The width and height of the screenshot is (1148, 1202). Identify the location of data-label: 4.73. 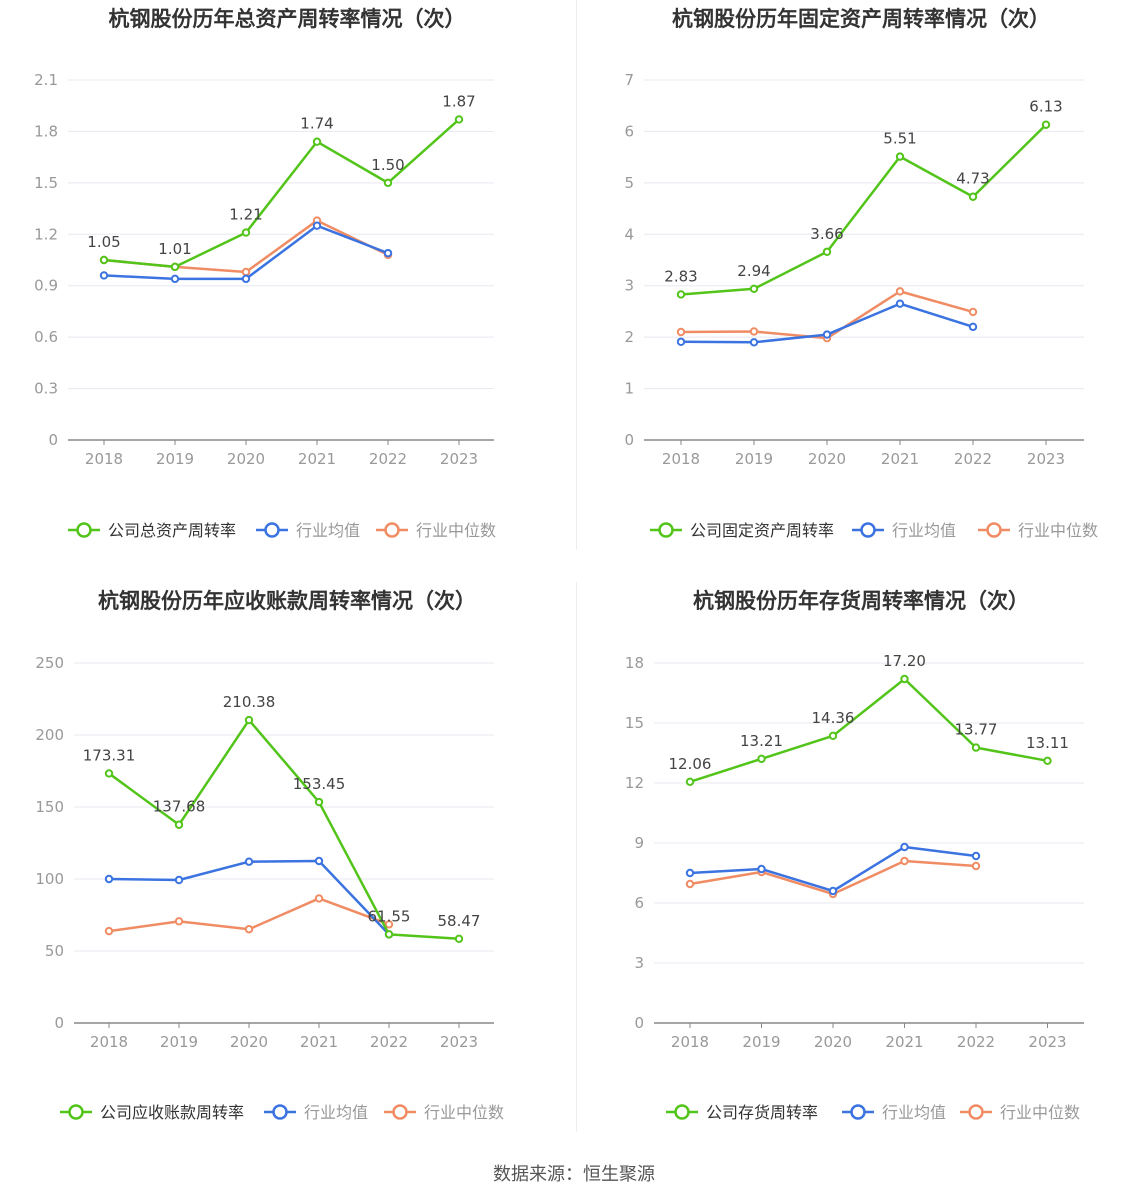
(972, 179).